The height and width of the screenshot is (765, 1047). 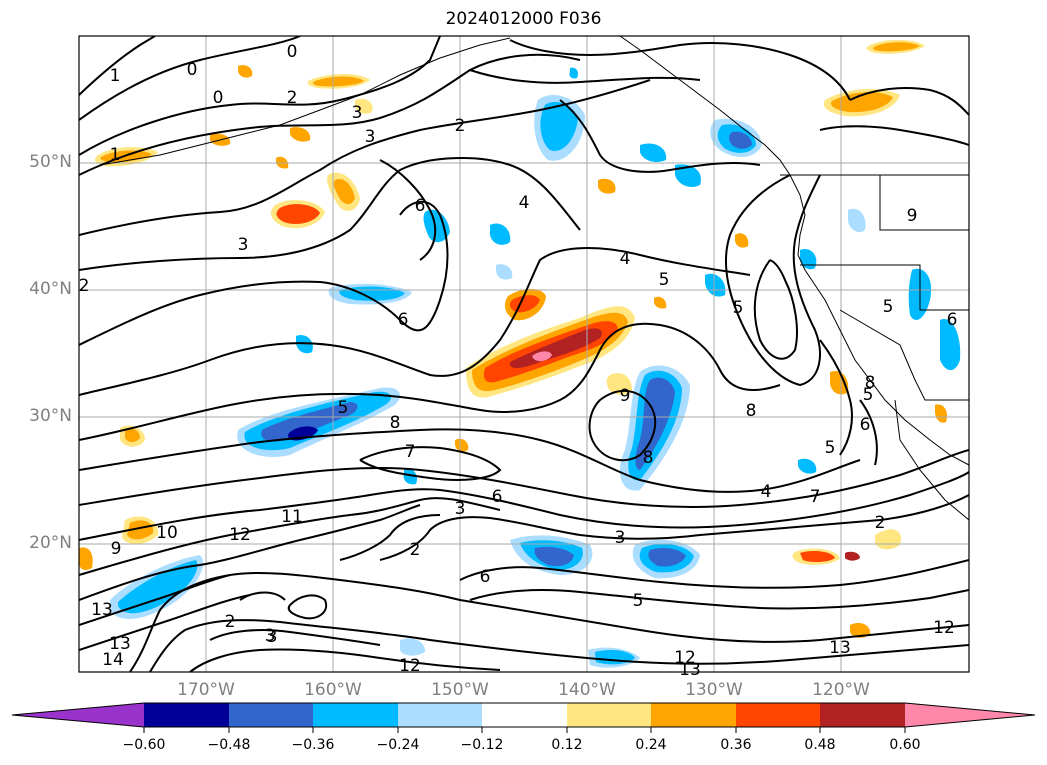 I want to click on lon-label-140w: 140°W, so click(x=587, y=690).